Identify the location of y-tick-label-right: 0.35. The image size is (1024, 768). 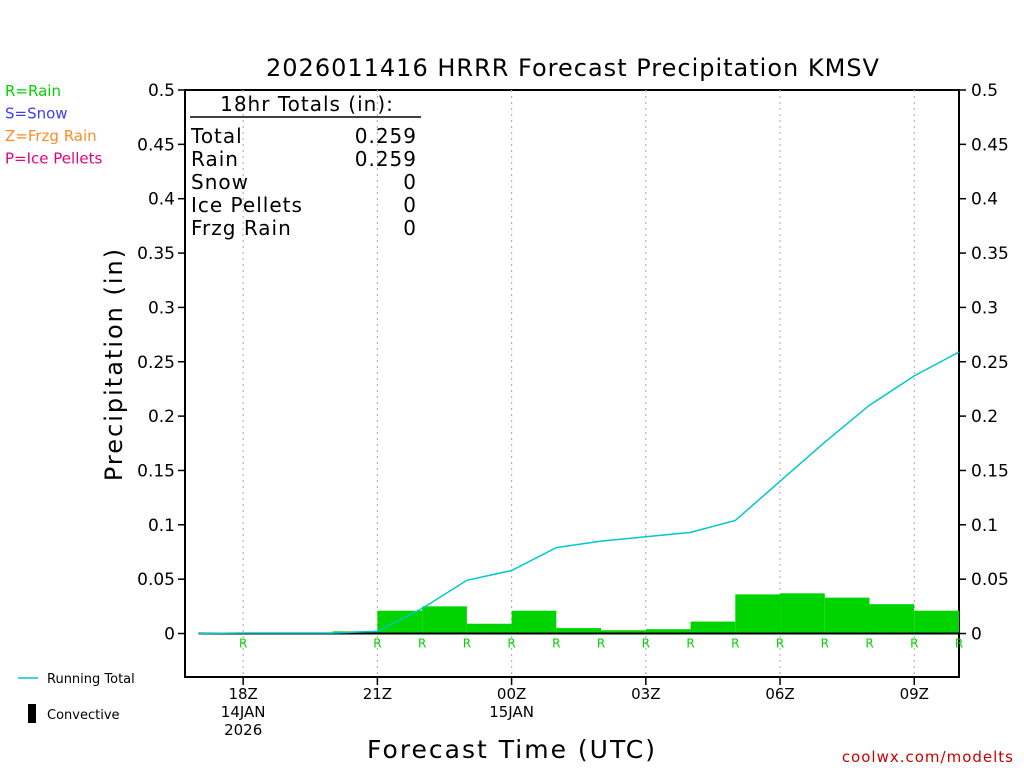
(990, 254).